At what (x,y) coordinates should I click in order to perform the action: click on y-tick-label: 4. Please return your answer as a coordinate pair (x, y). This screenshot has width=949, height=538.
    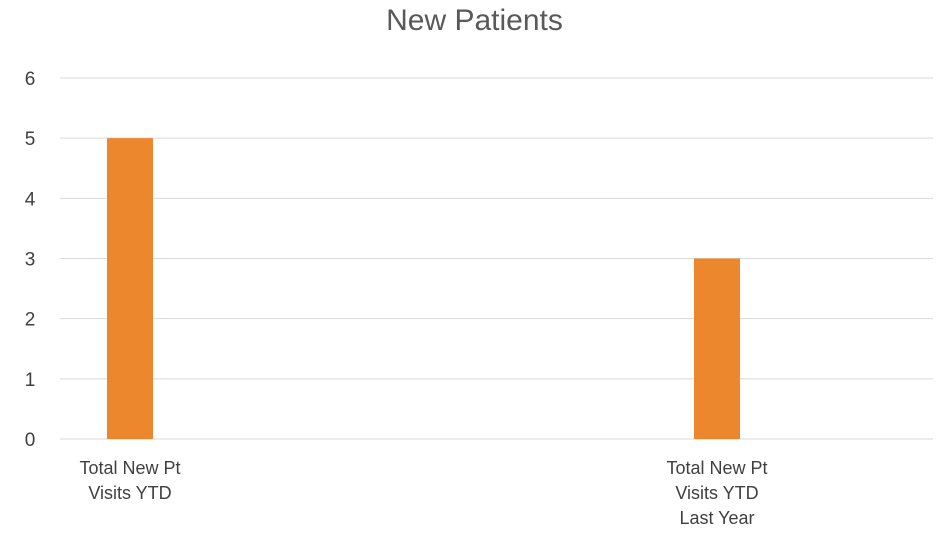
    Looking at the image, I should click on (30, 199).